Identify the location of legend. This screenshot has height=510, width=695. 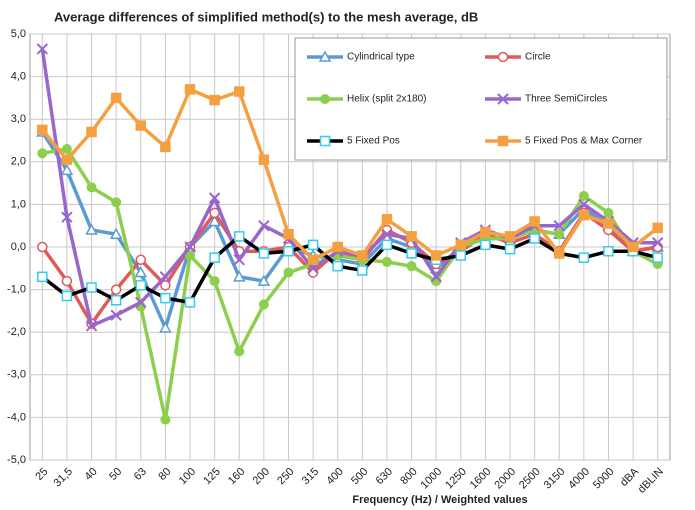
(481, 99).